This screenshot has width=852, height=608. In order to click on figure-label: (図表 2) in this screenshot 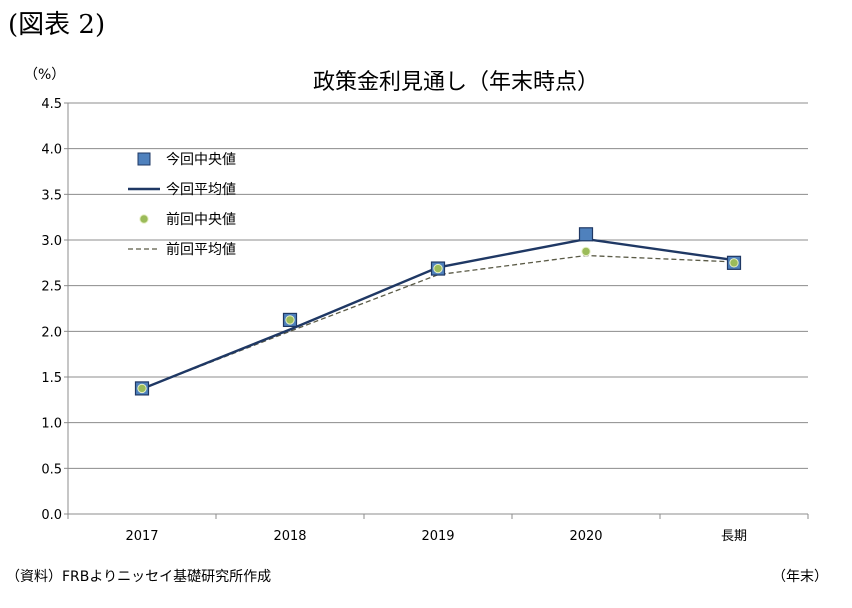, I will do `click(57, 25)`.